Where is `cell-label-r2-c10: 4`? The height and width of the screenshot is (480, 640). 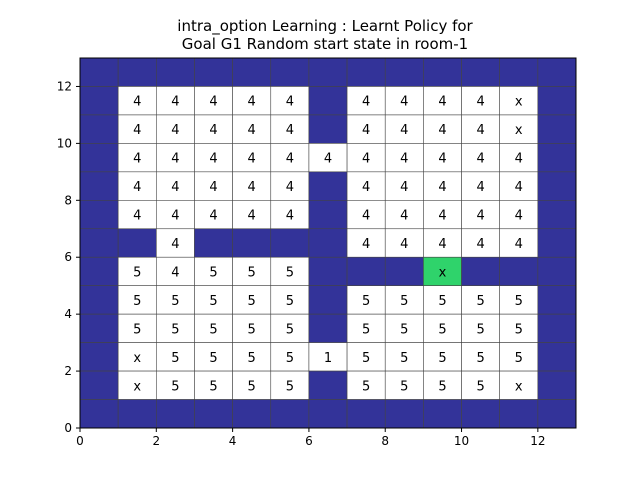
cell-label-r2-c10: 4 is located at coordinates (480, 130).